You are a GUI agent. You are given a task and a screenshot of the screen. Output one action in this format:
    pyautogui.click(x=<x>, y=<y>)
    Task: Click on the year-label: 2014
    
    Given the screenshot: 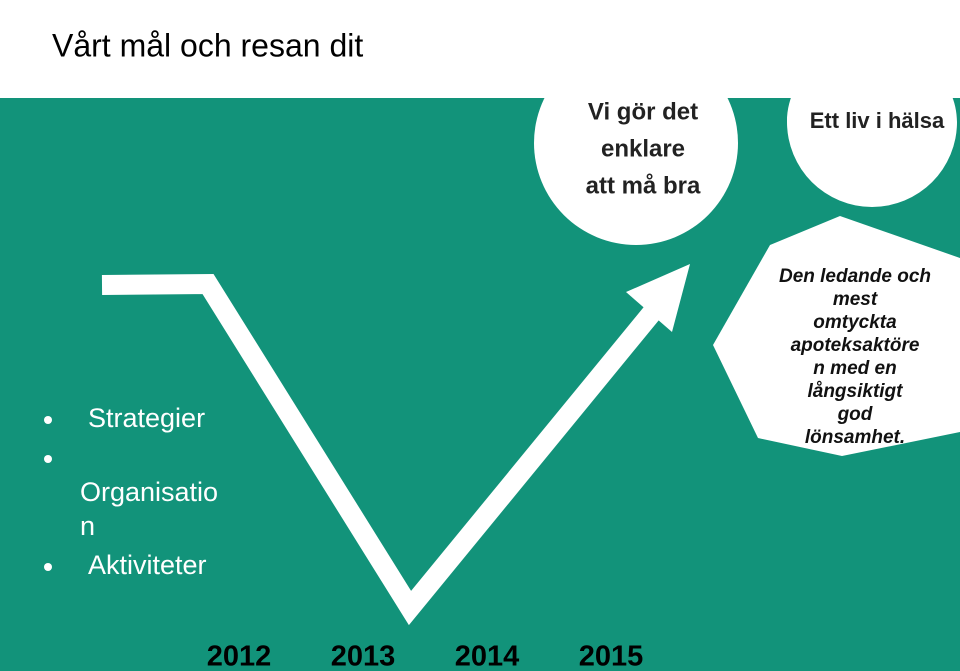 What is the action you would take?
    pyautogui.click(x=487, y=656)
    